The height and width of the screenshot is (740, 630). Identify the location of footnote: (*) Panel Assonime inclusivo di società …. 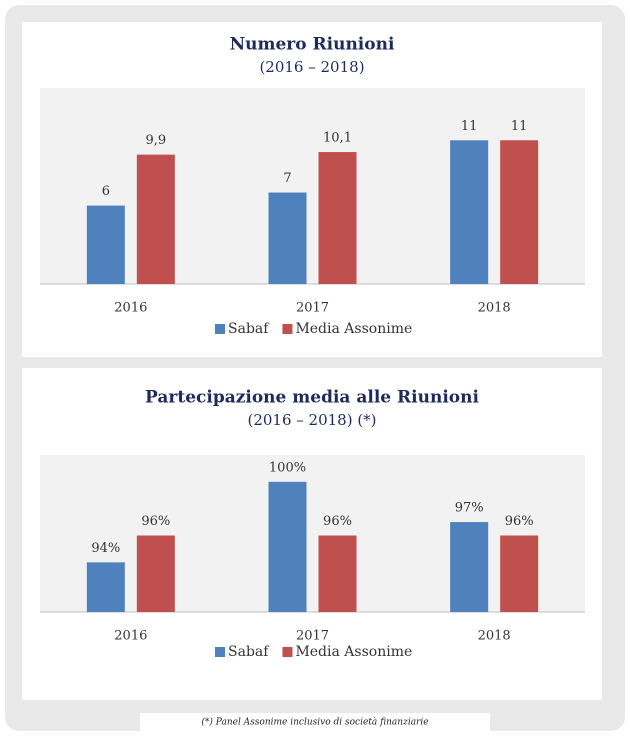
(314, 722).